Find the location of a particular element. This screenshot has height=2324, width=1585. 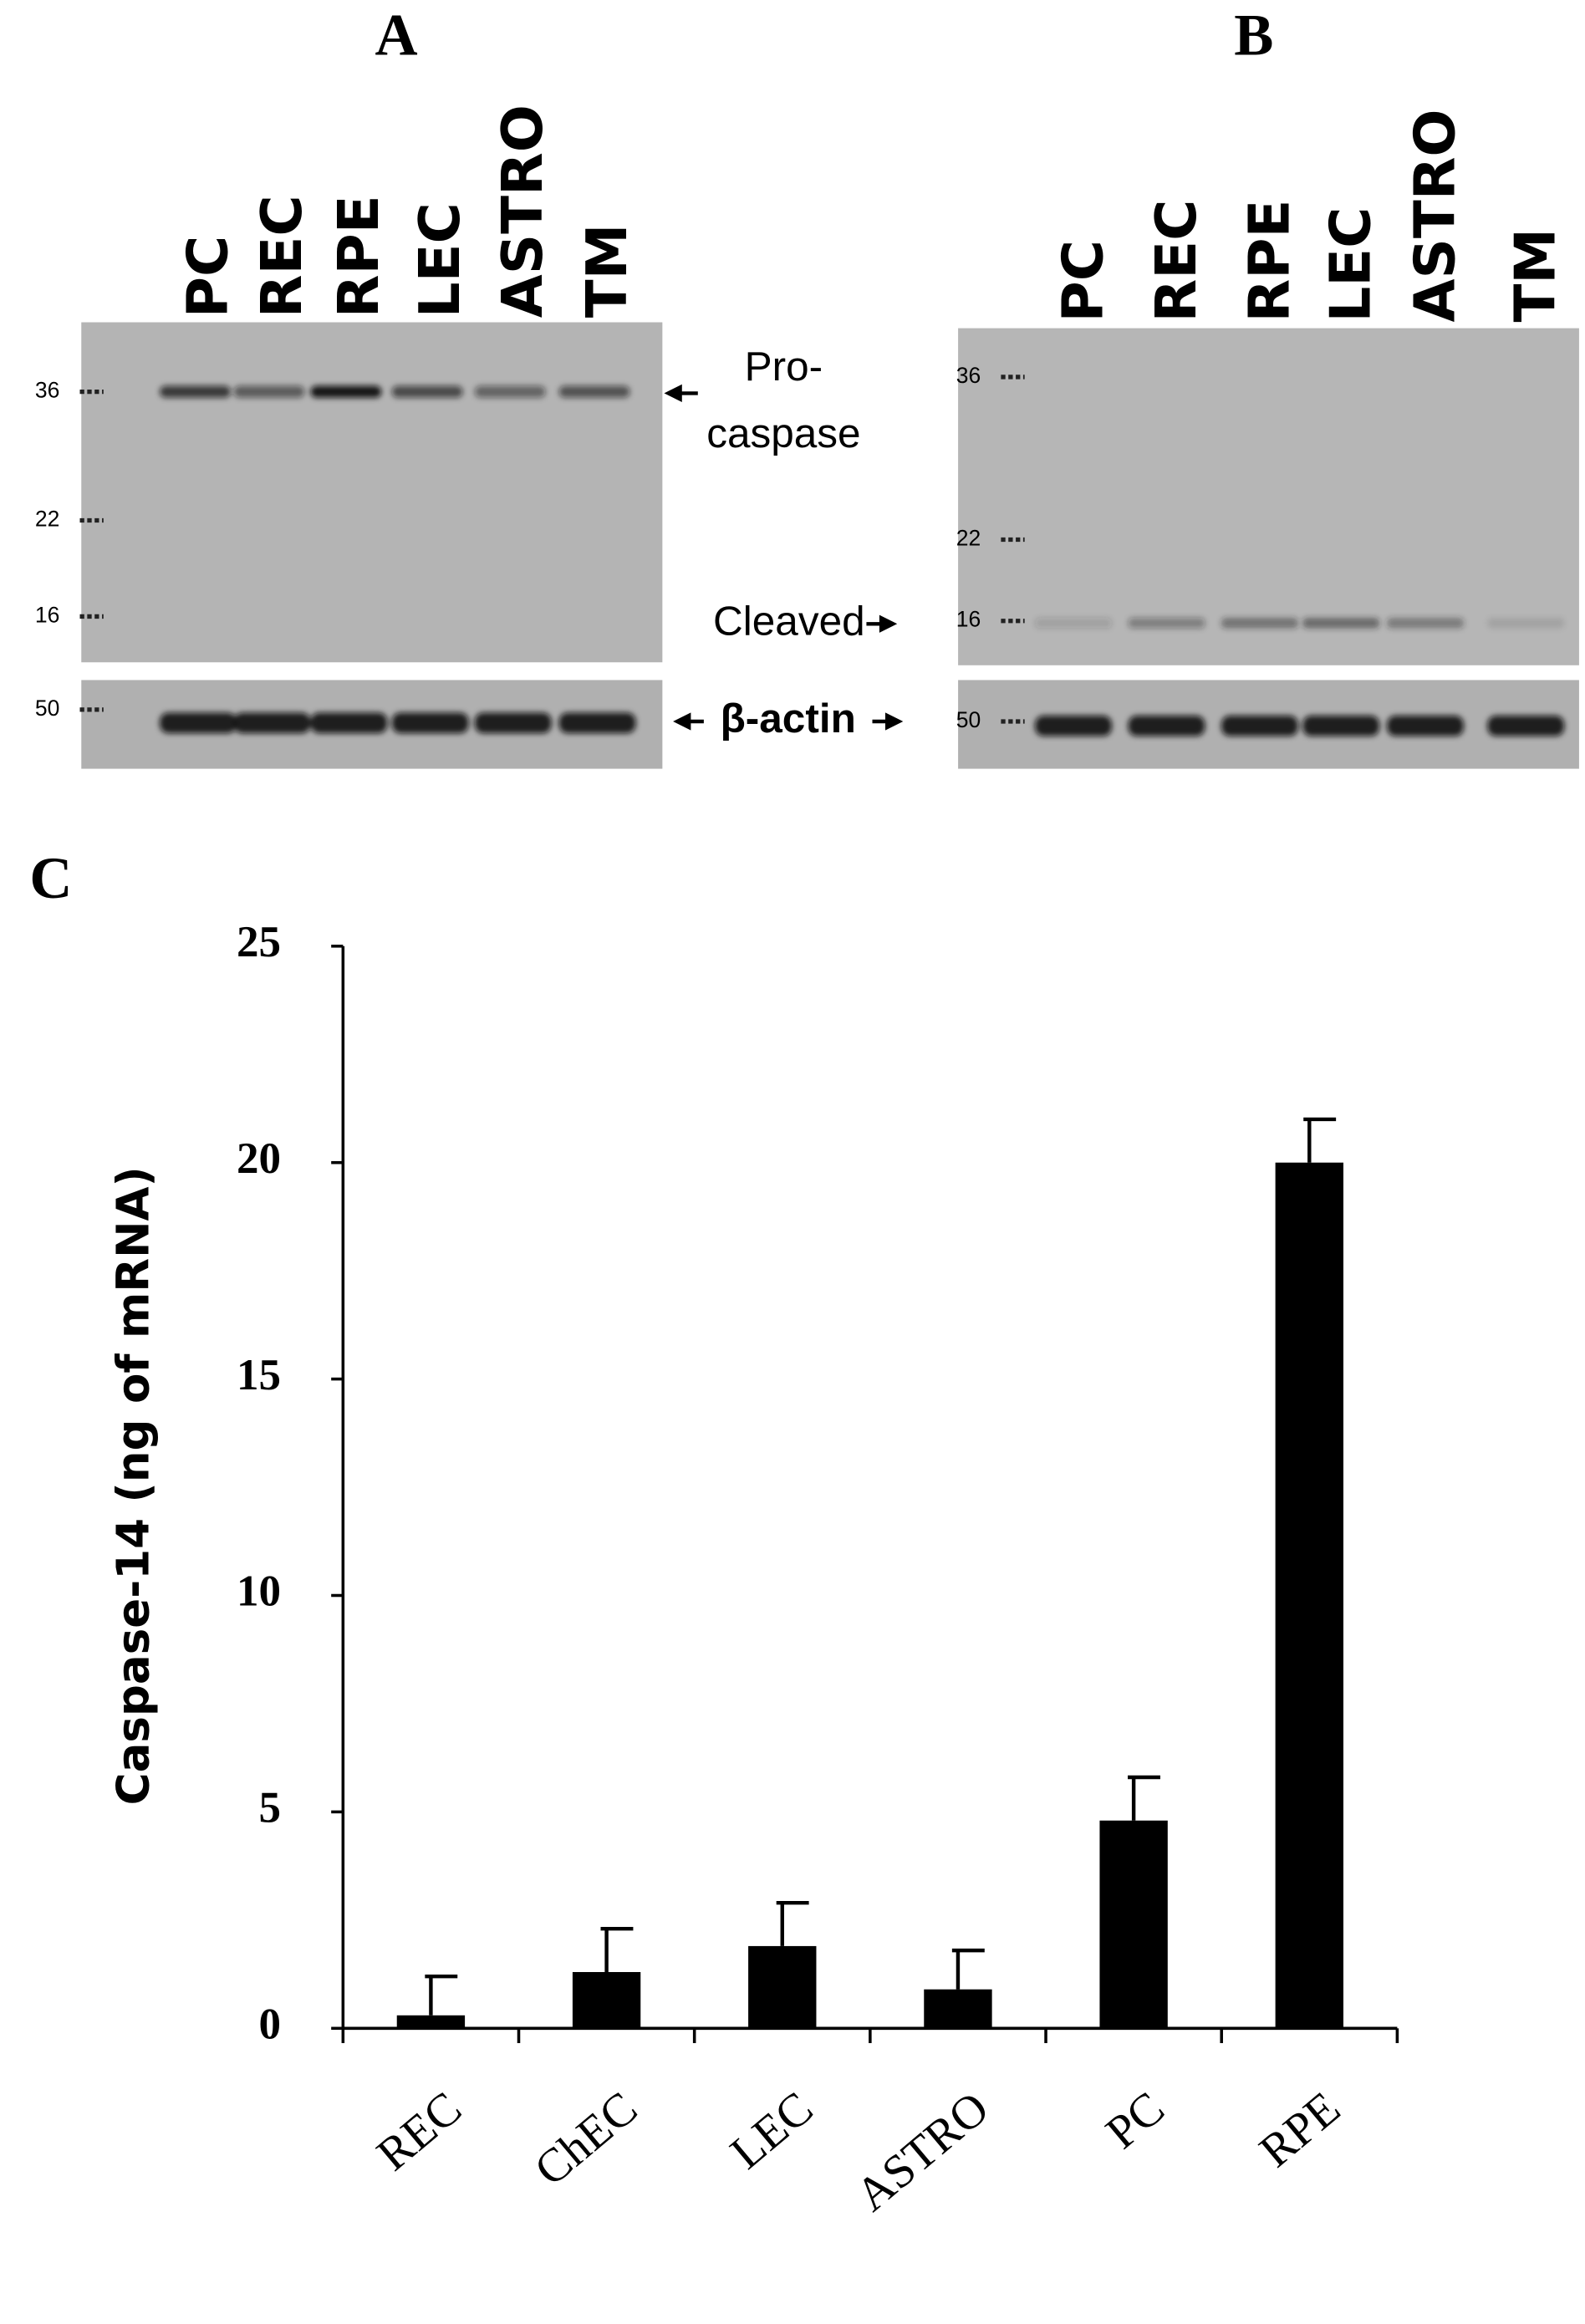

blot-a is located at coordinates (372, 492).